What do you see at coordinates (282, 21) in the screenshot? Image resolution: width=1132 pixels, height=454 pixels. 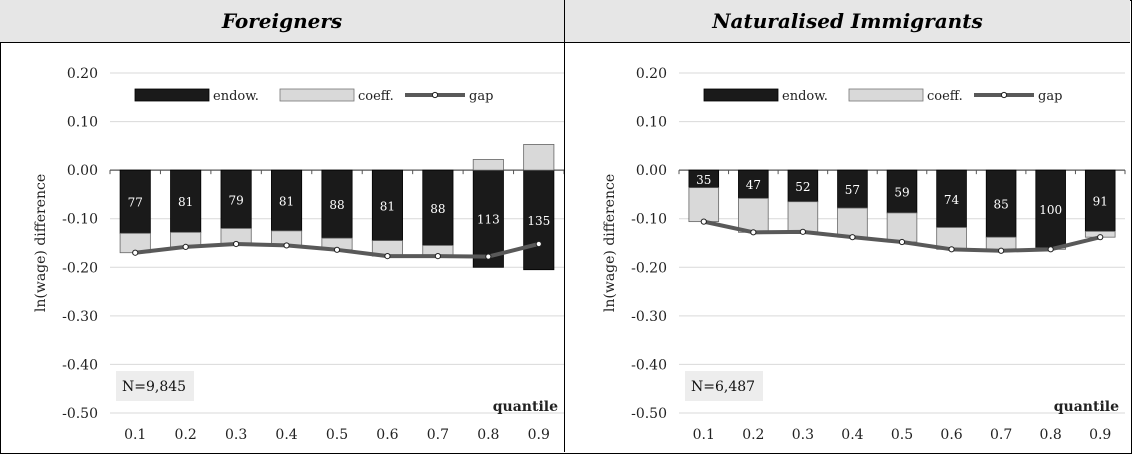 I see `panel-title: Foreigners` at bounding box center [282, 21].